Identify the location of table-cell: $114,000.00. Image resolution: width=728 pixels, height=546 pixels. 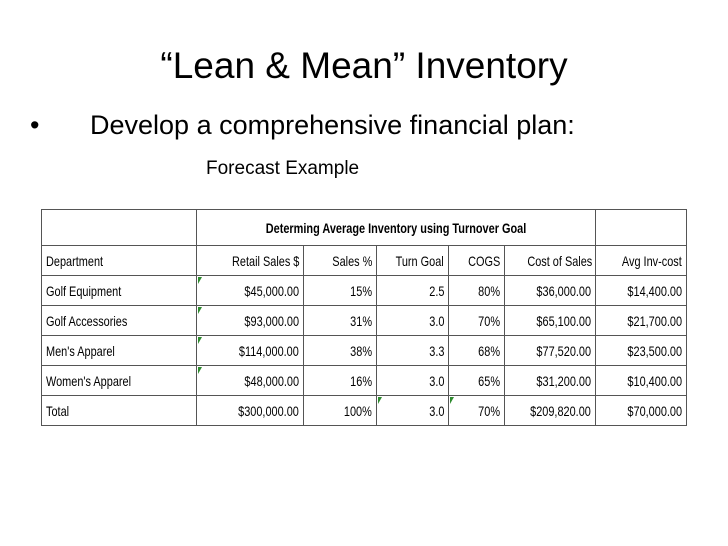
(250, 350).